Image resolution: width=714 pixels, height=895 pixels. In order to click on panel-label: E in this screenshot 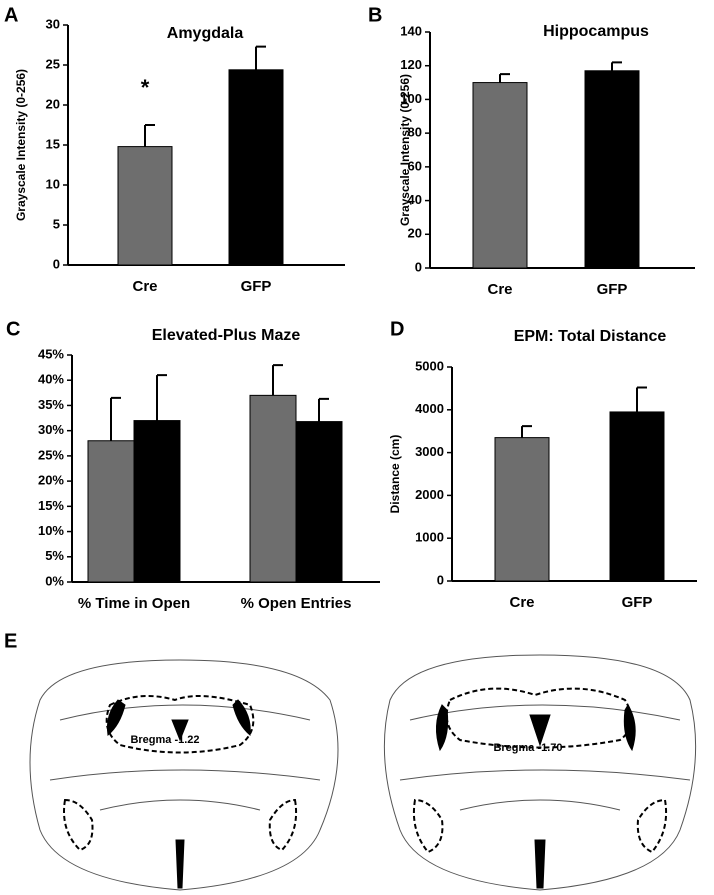, I will do `click(10, 641)`.